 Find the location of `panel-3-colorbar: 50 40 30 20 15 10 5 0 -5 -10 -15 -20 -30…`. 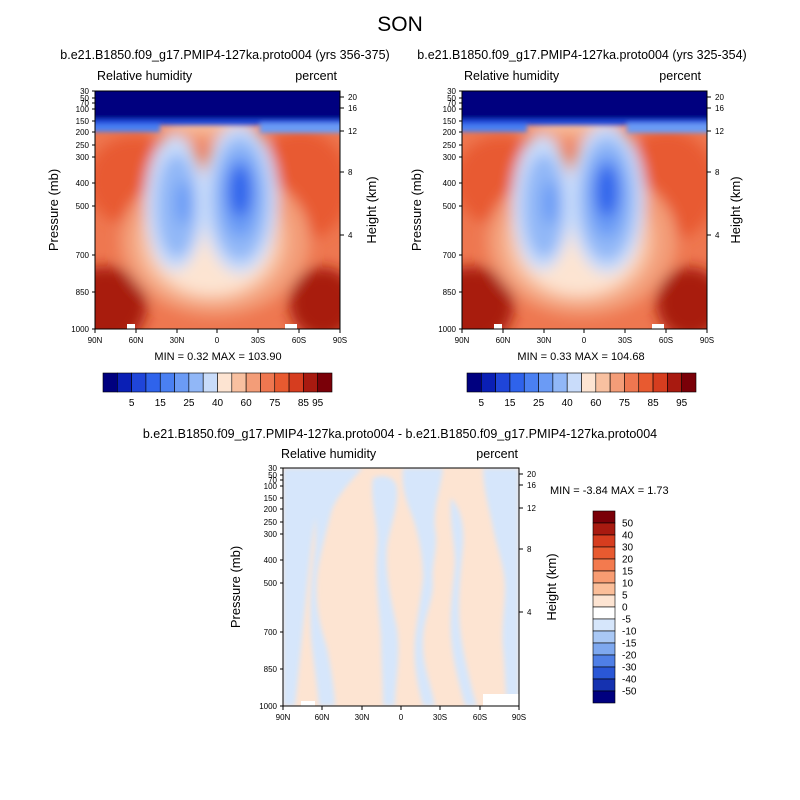

panel-3-colorbar: 50 40 30 20 15 10 5 0 -5 -10 -15 -20 -30… is located at coordinates (614, 607).